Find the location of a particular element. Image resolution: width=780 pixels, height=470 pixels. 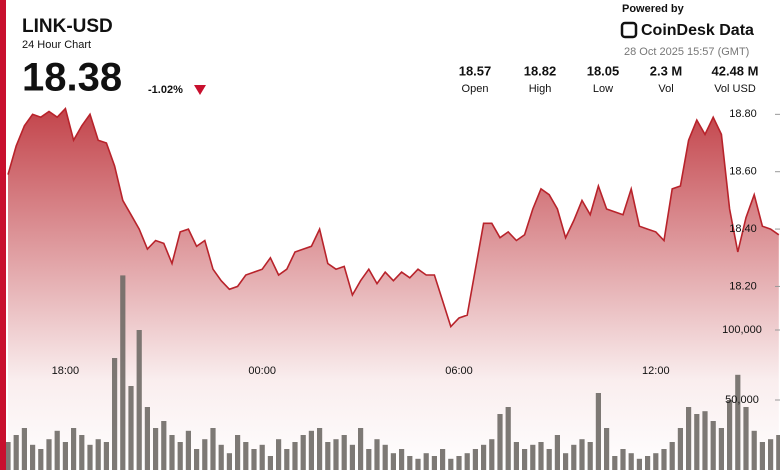

brand: CoinDesk Data is located at coordinates (697, 30).